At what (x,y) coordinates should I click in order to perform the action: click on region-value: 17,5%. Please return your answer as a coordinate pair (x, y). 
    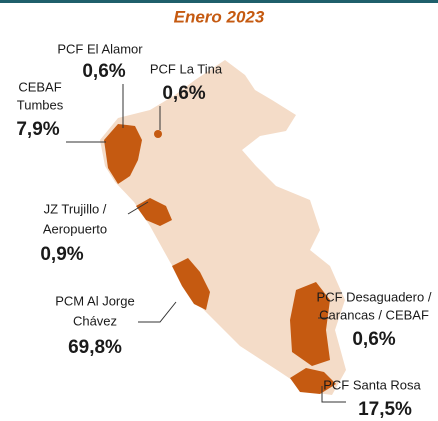
    Looking at the image, I should click on (385, 409).